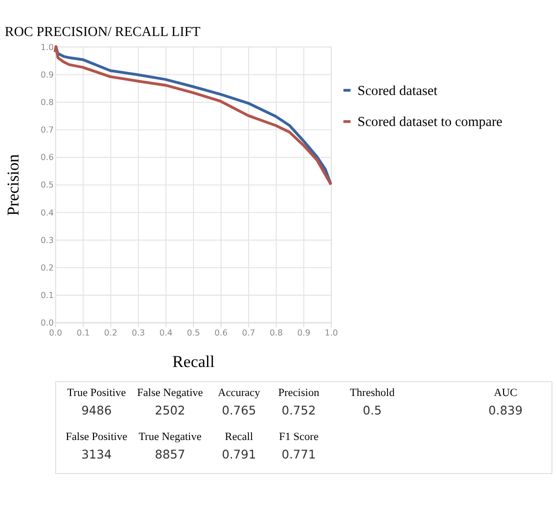 Image resolution: width=557 pixels, height=513 pixels. What do you see at coordinates (299, 410) in the screenshot?
I see `text: 0.752` at bounding box center [299, 410].